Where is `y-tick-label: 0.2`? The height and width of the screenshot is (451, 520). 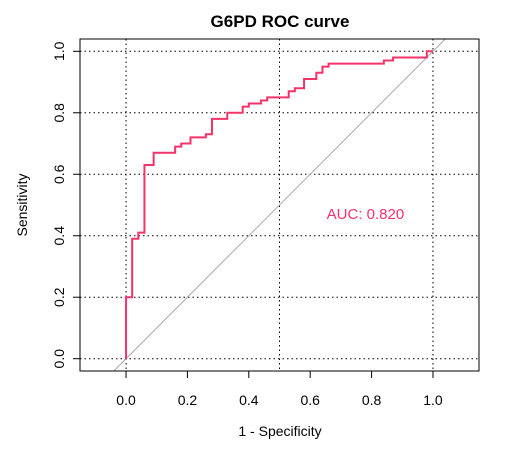 y-tick-label: 0.2 is located at coordinates (59, 297).